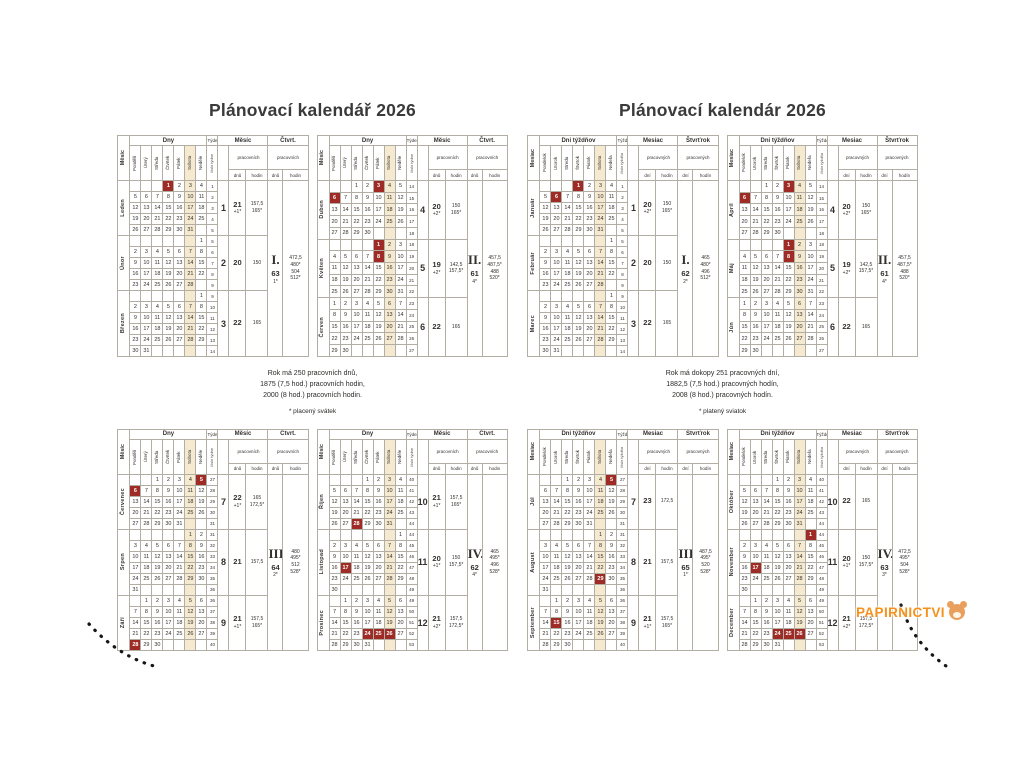 This screenshot has width=1024, height=768. I want to click on day-cell: 11, so click(567, 318).